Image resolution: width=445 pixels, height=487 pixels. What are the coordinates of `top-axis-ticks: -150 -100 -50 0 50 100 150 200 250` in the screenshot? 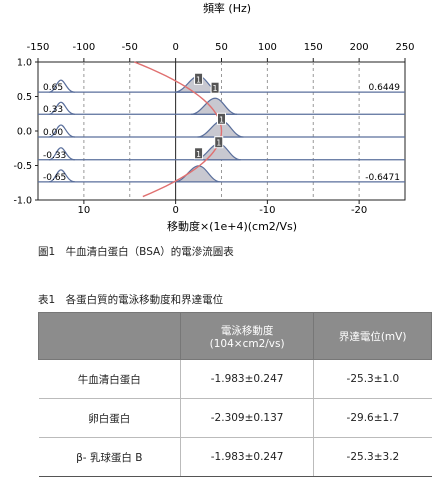 It's located at (221, 52).